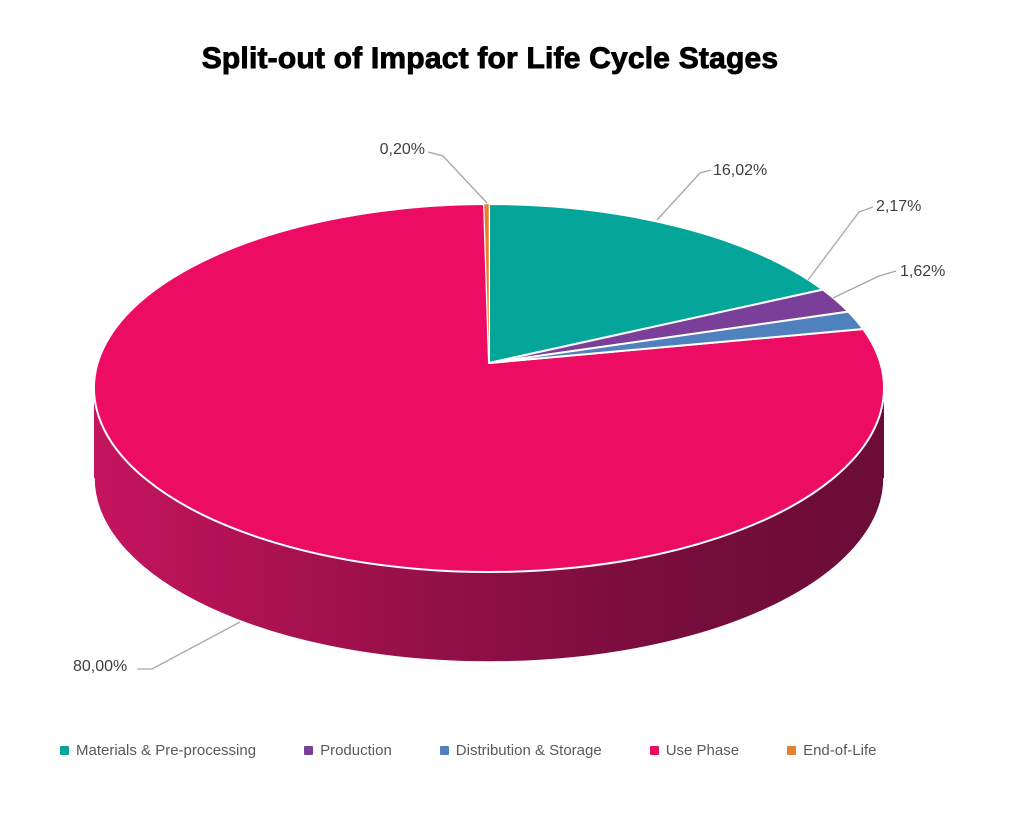 This screenshot has width=1020, height=836. What do you see at coordinates (528, 750) in the screenshot?
I see `legend-label: Distribution & Storage` at bounding box center [528, 750].